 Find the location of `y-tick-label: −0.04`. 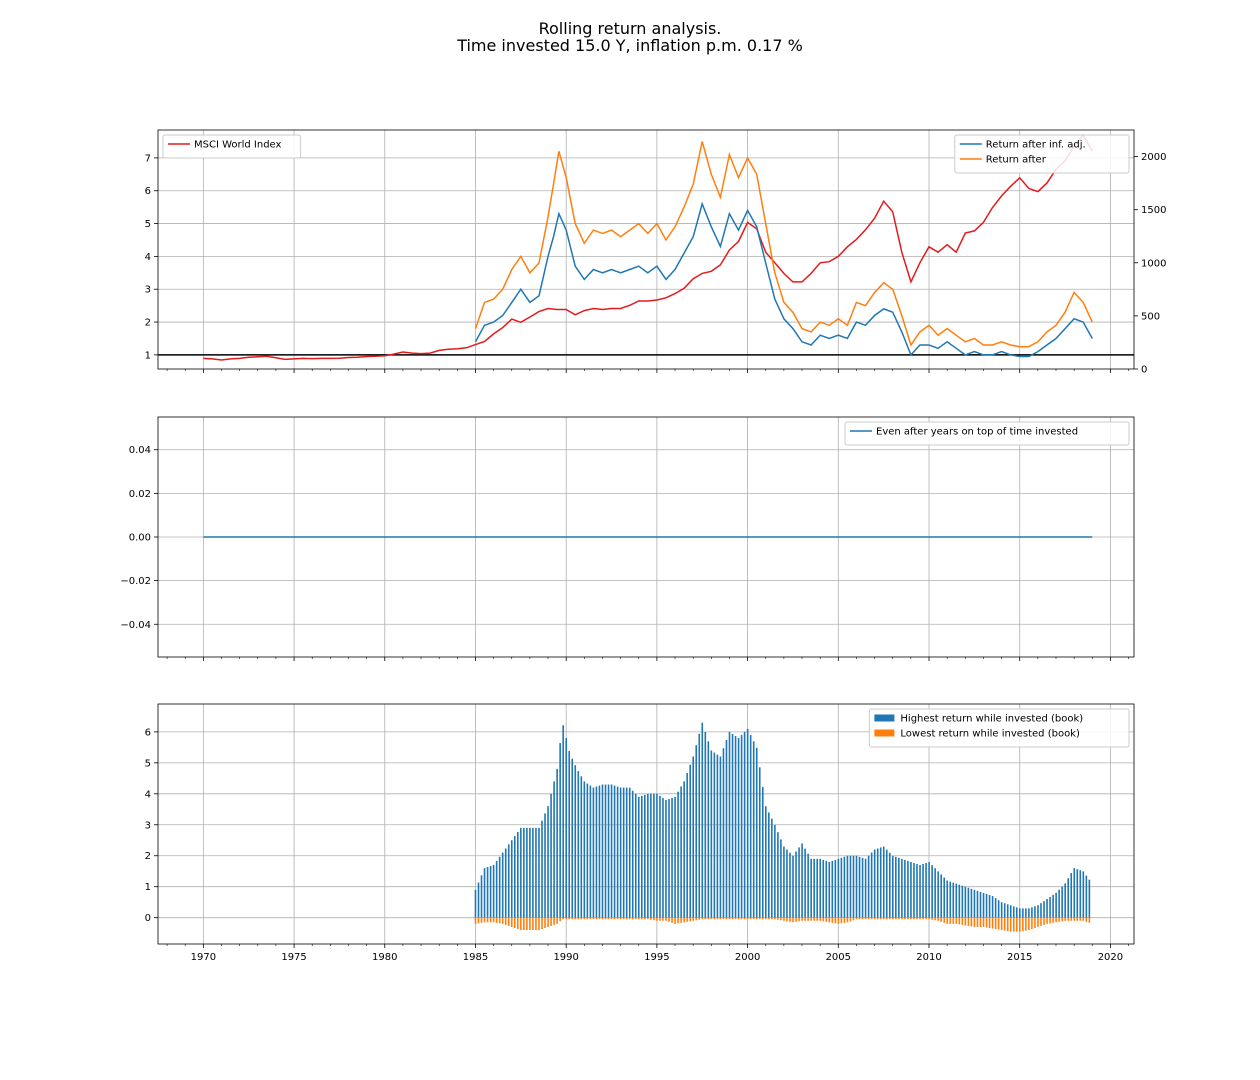

y-tick-label: −0.04 is located at coordinates (135, 625).